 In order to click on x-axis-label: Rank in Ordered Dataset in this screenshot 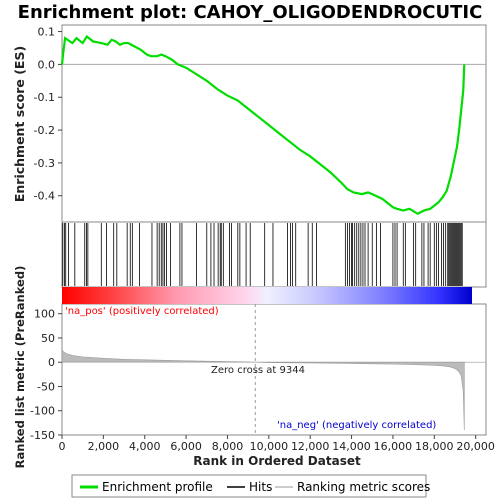, I will do `click(277, 461)`.